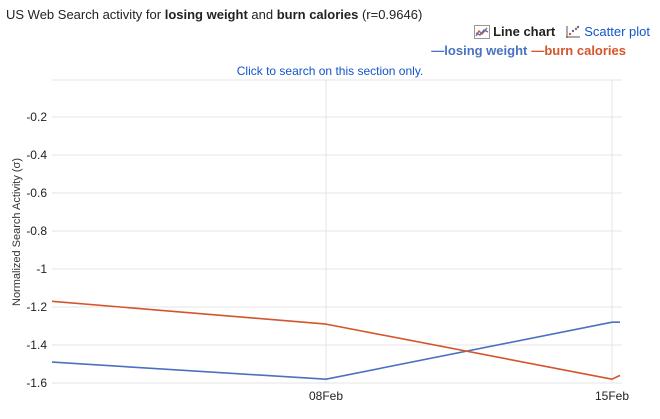 This screenshot has width=660, height=419. Describe the element at coordinates (317, 14) in the screenshot. I see `title-term-burn-calories: burn calories` at that location.